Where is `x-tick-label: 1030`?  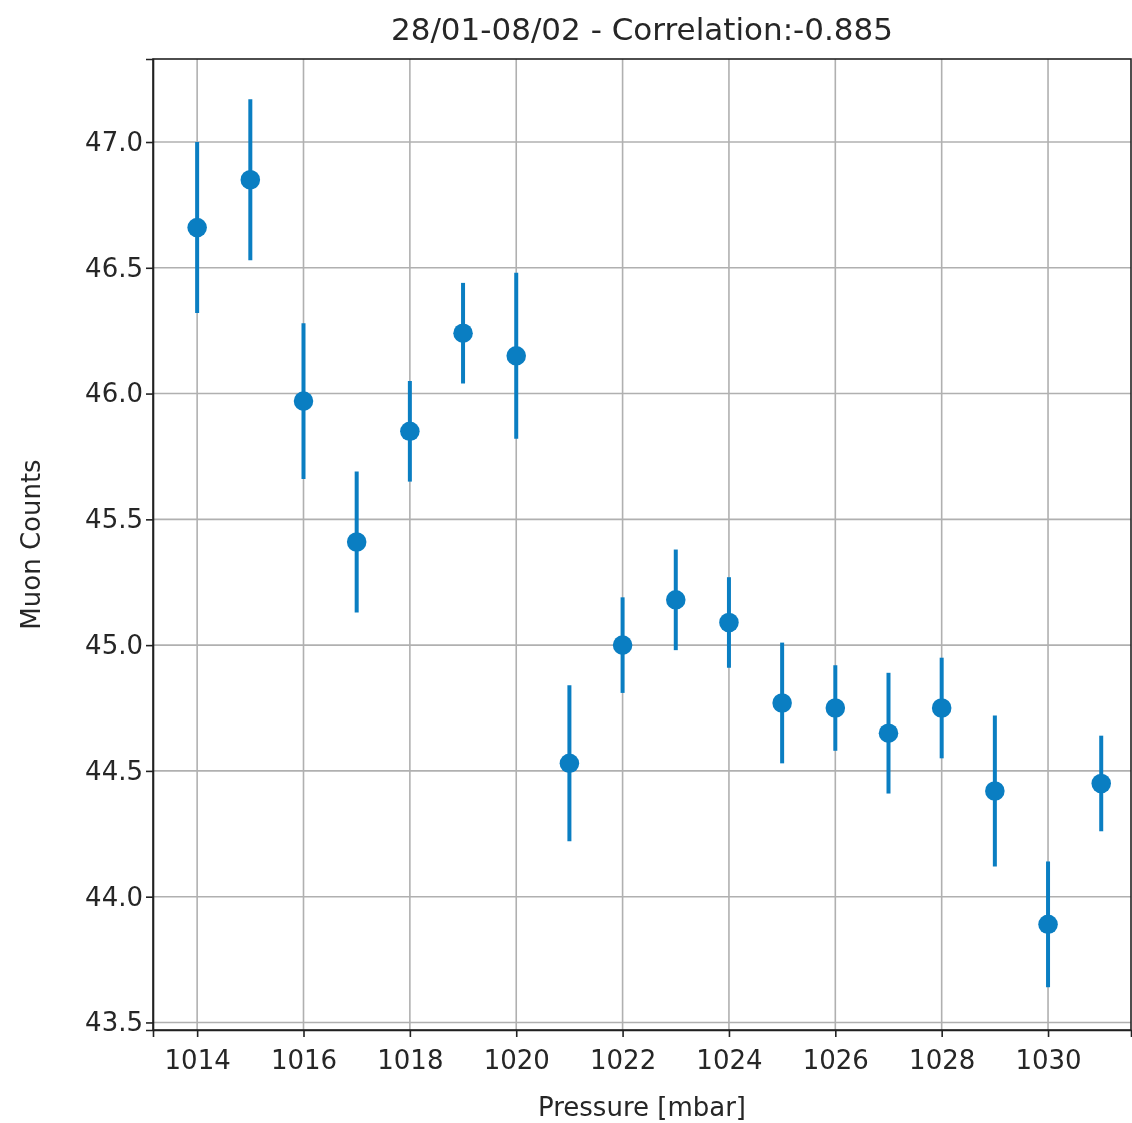 x-tick-label: 1030 is located at coordinates (1048, 1059).